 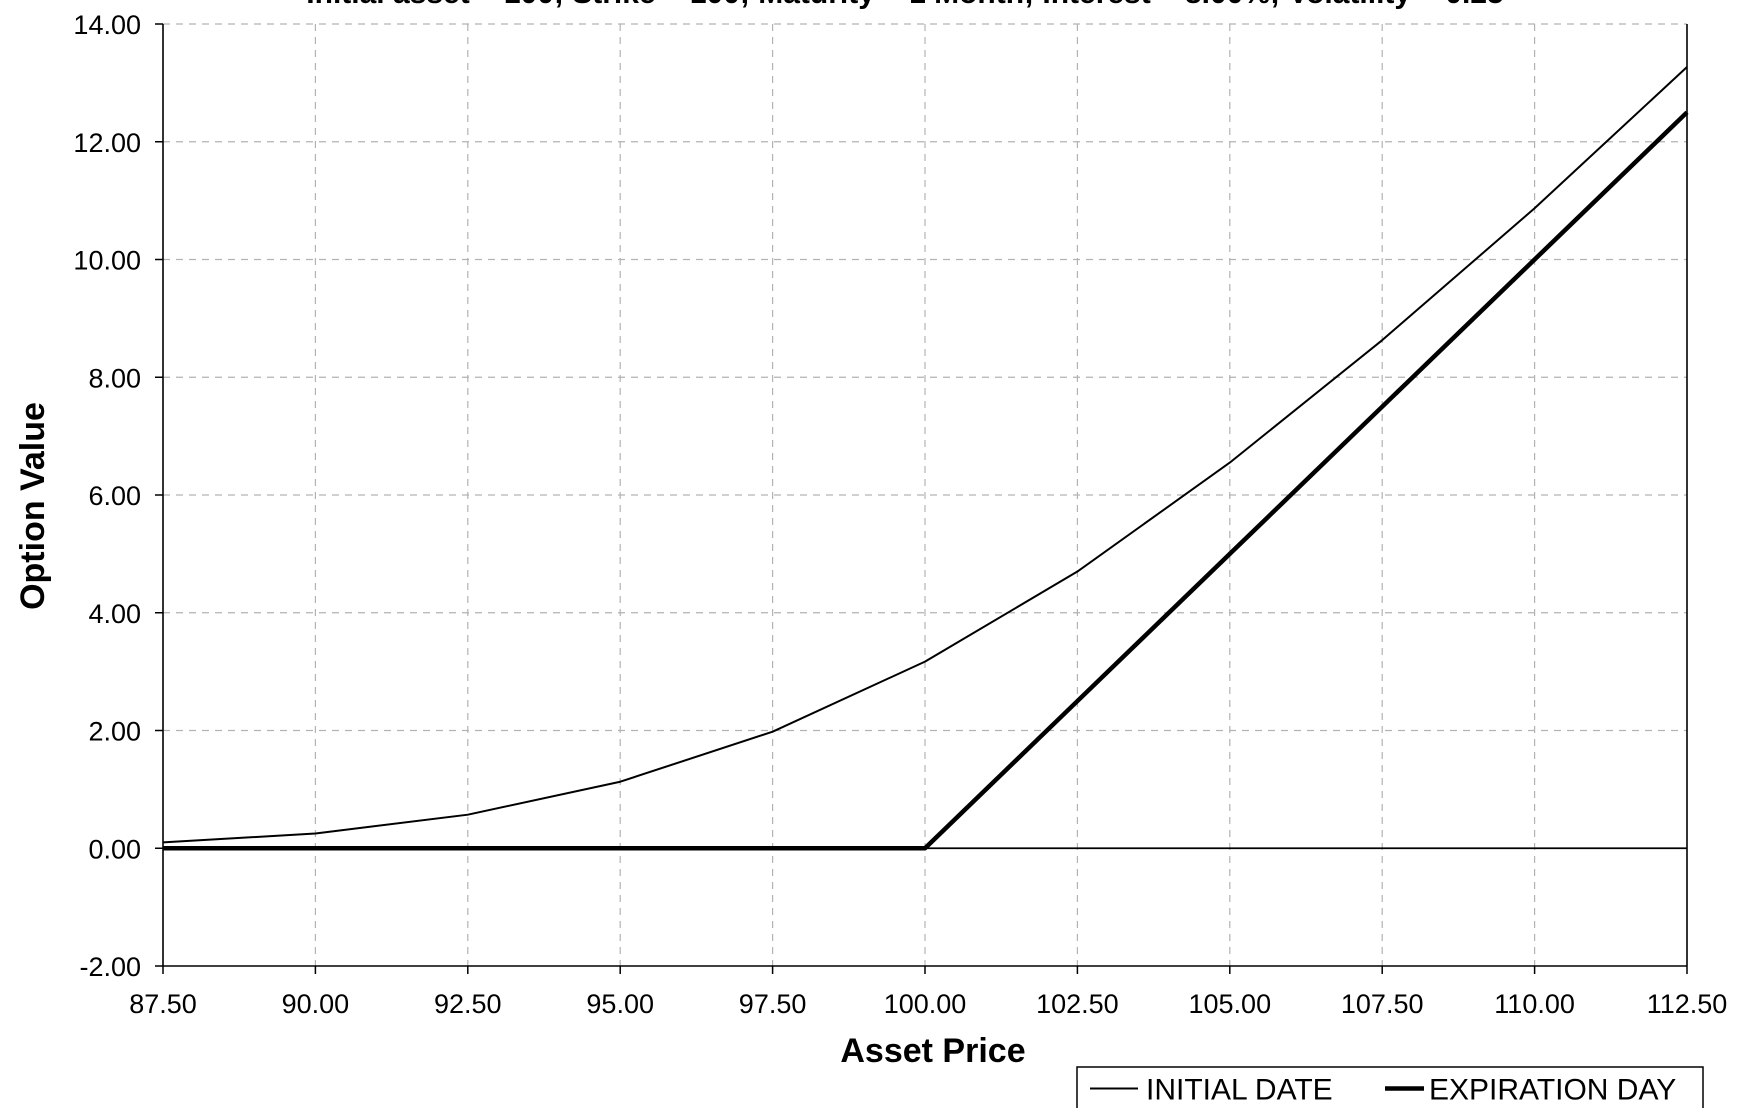 What do you see at coordinates (107, 143) in the screenshot?
I see `y-tick-label: 12.00` at bounding box center [107, 143].